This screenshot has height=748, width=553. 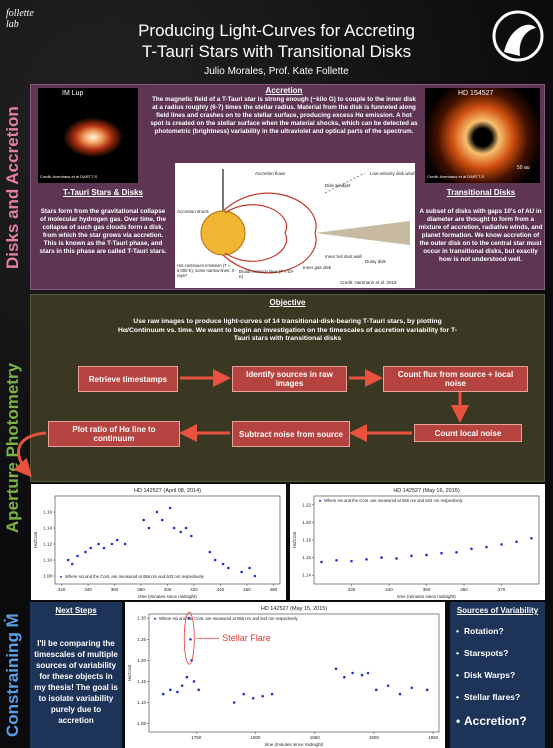 What do you see at coordinates (141, 589) in the screenshot?
I see `x-tick-label: 380` at bounding box center [141, 589].